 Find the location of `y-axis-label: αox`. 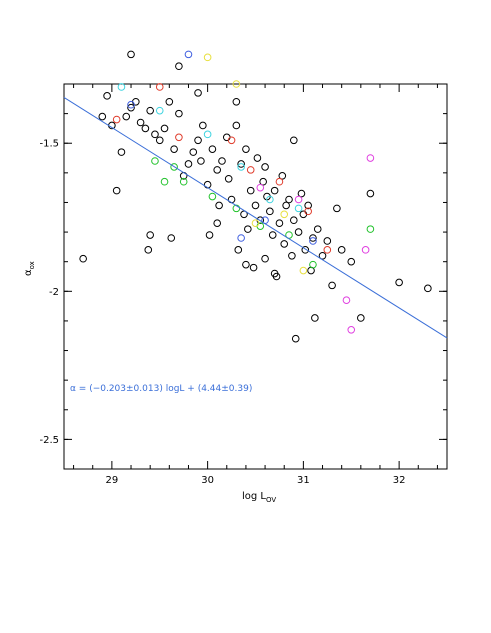

y-axis-label: αox is located at coordinates (29, 268).